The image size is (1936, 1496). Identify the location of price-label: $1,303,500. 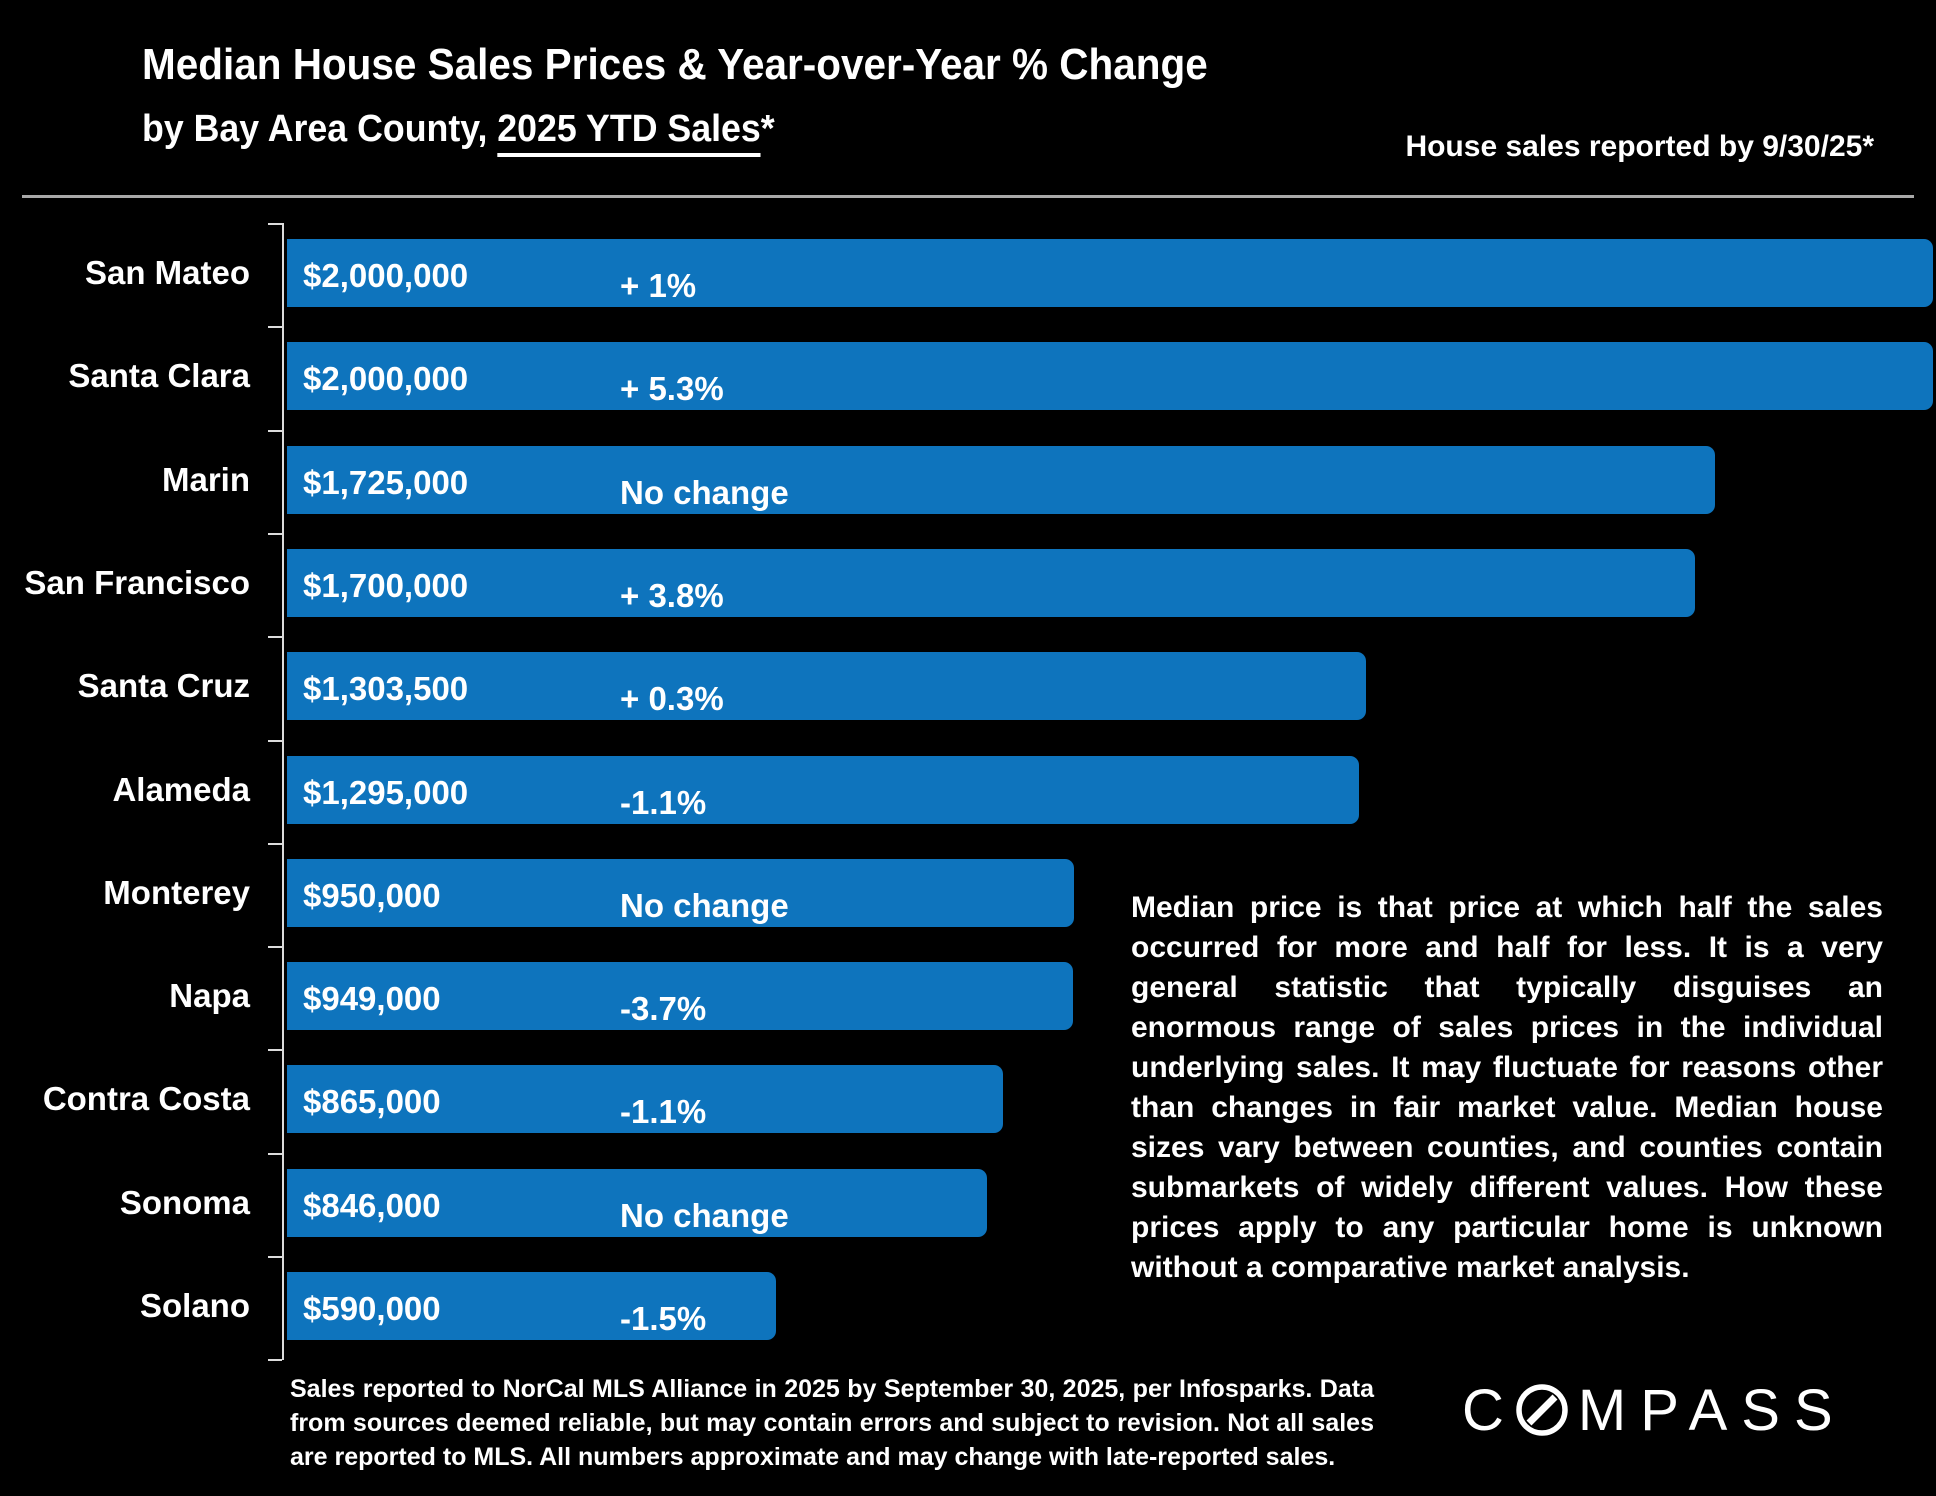
(386, 688).